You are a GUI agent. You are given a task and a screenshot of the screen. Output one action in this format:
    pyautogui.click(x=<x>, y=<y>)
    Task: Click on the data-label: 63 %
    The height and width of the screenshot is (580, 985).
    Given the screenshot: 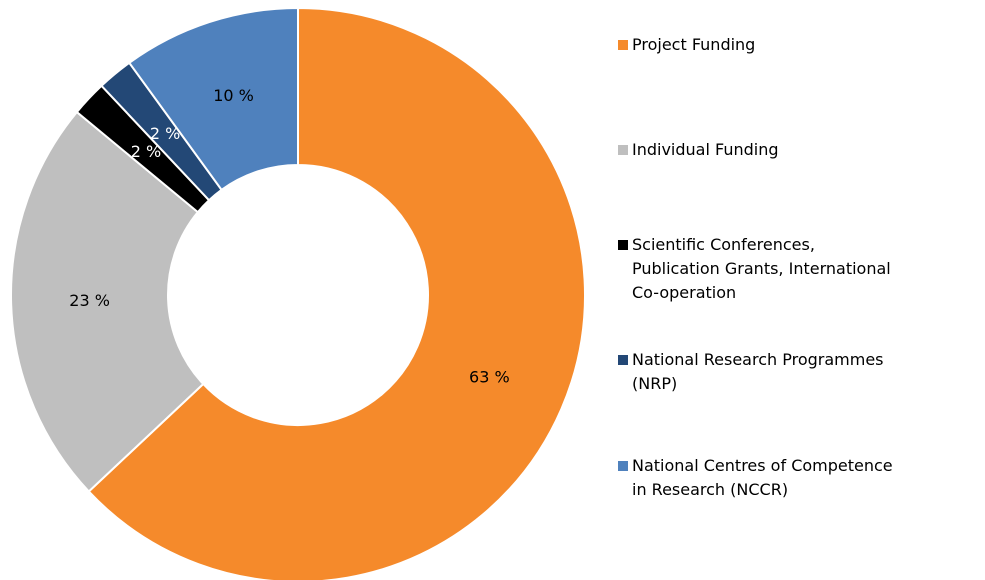 What is the action you would take?
    pyautogui.click(x=489, y=376)
    